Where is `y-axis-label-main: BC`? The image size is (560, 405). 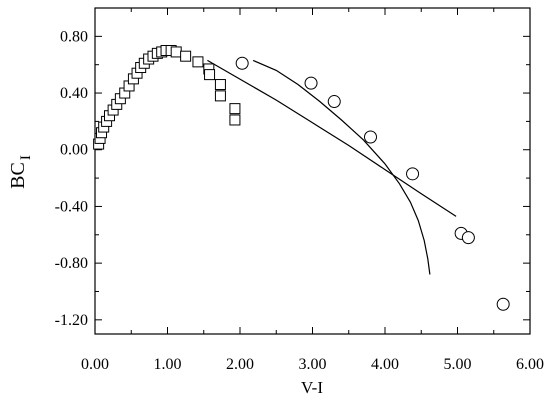 y-axis-label-main: BC is located at coordinates (18, 175).